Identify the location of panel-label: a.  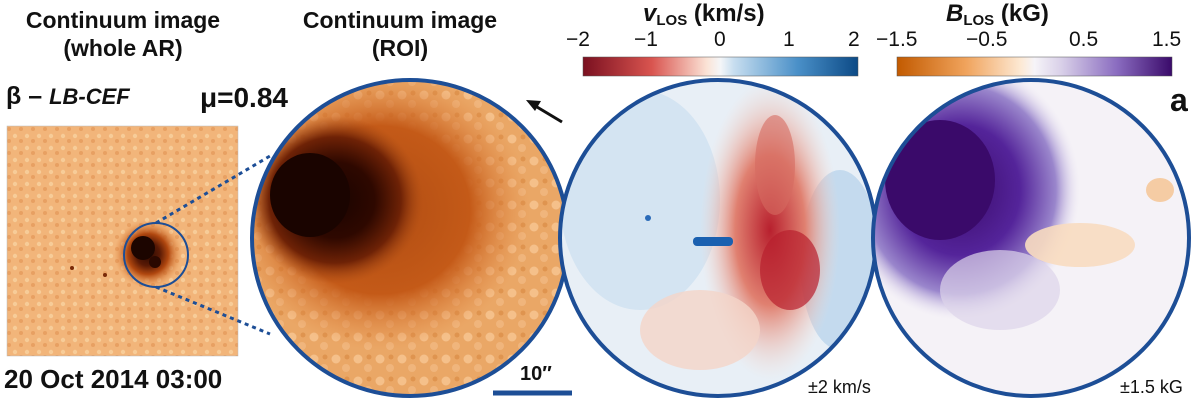
(1179, 100).